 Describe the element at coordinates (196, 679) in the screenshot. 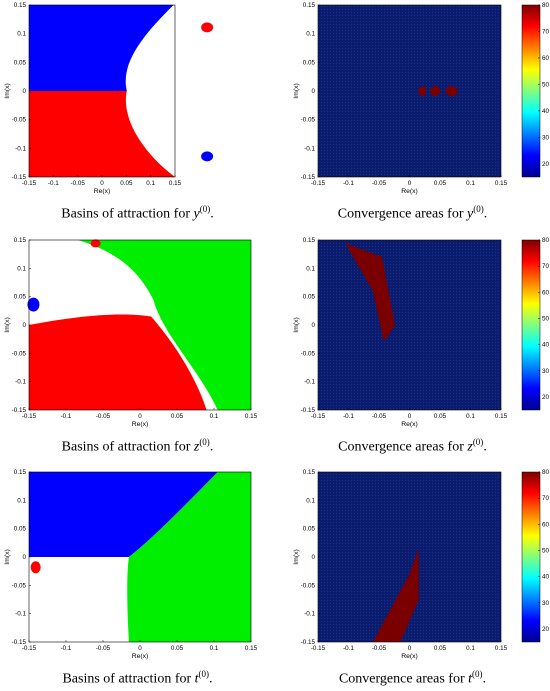

I see `caption-variable: t` at that location.